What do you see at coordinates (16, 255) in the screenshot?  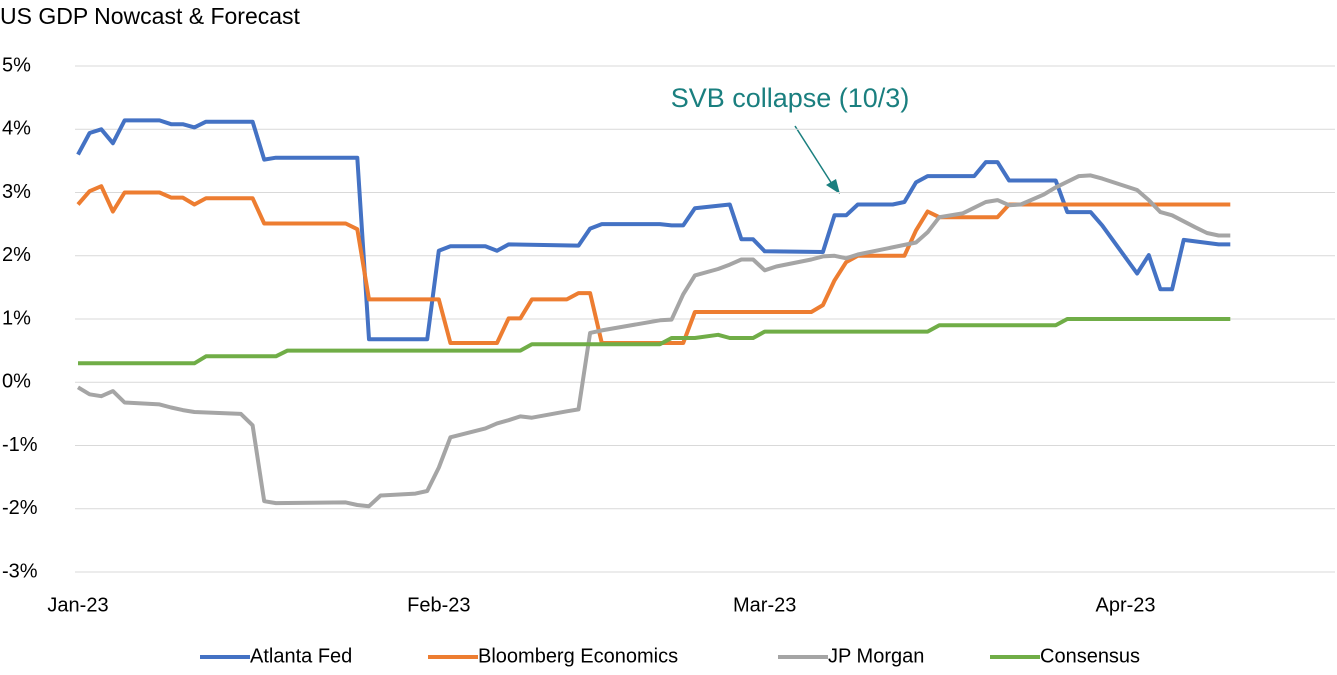 I see `y-tick-label: 2%` at bounding box center [16, 255].